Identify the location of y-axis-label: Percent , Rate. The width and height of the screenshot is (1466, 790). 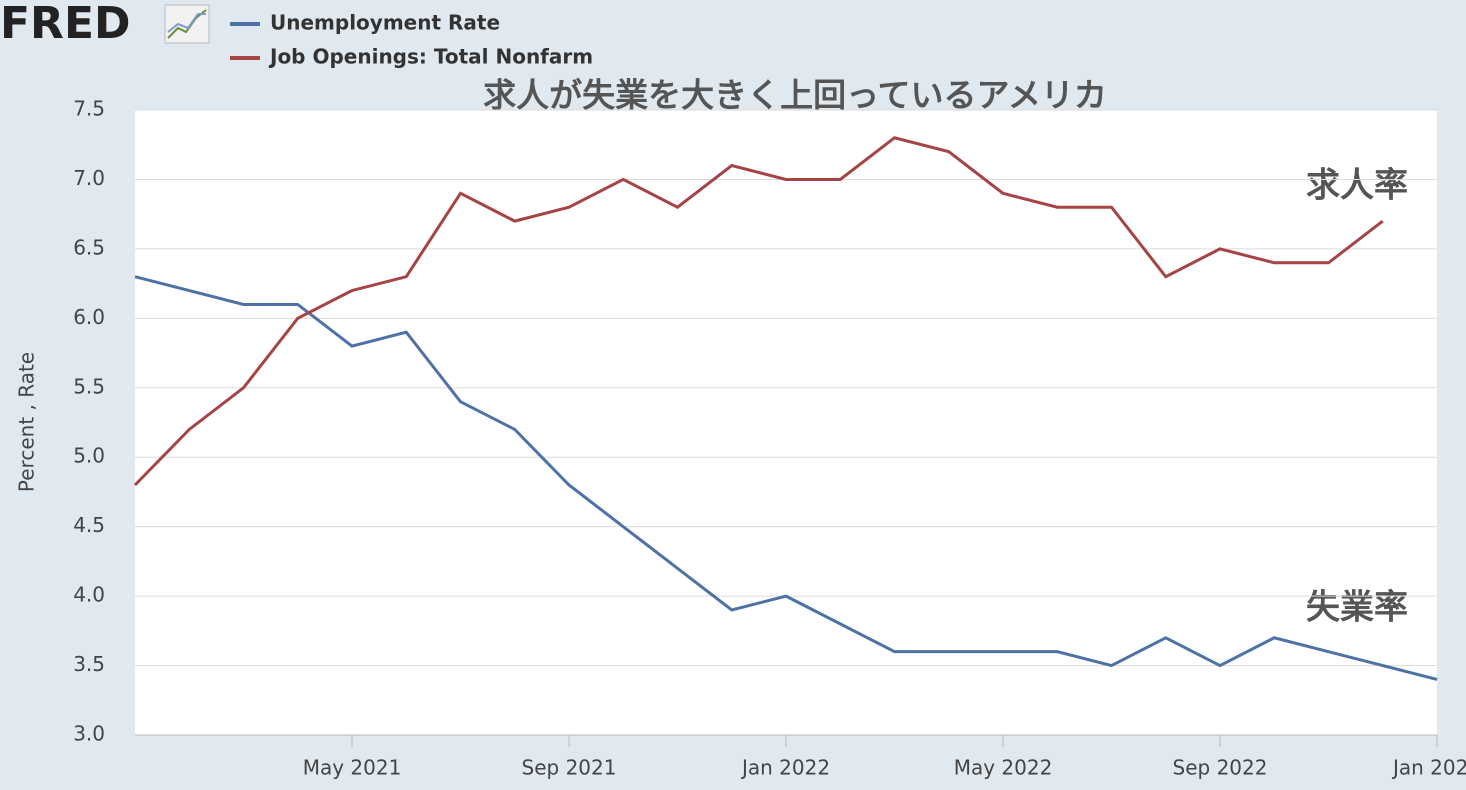
(27, 422).